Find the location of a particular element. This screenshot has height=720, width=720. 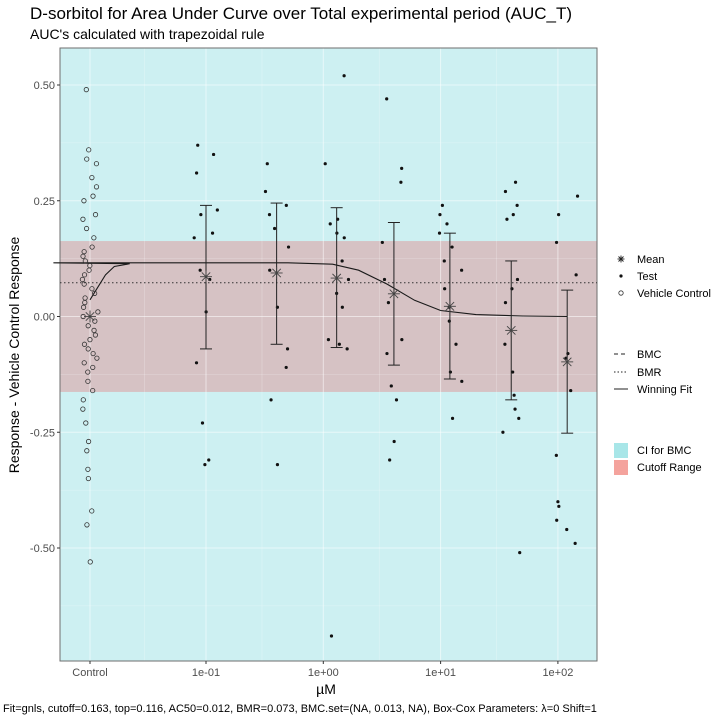

x-tick-label: 1e-01 is located at coordinates (206, 673).